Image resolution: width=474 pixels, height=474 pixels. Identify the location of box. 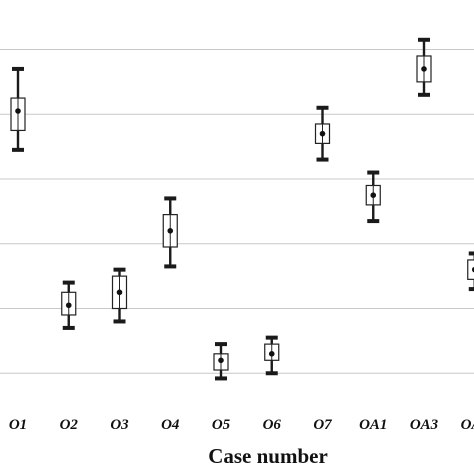
(470, 269).